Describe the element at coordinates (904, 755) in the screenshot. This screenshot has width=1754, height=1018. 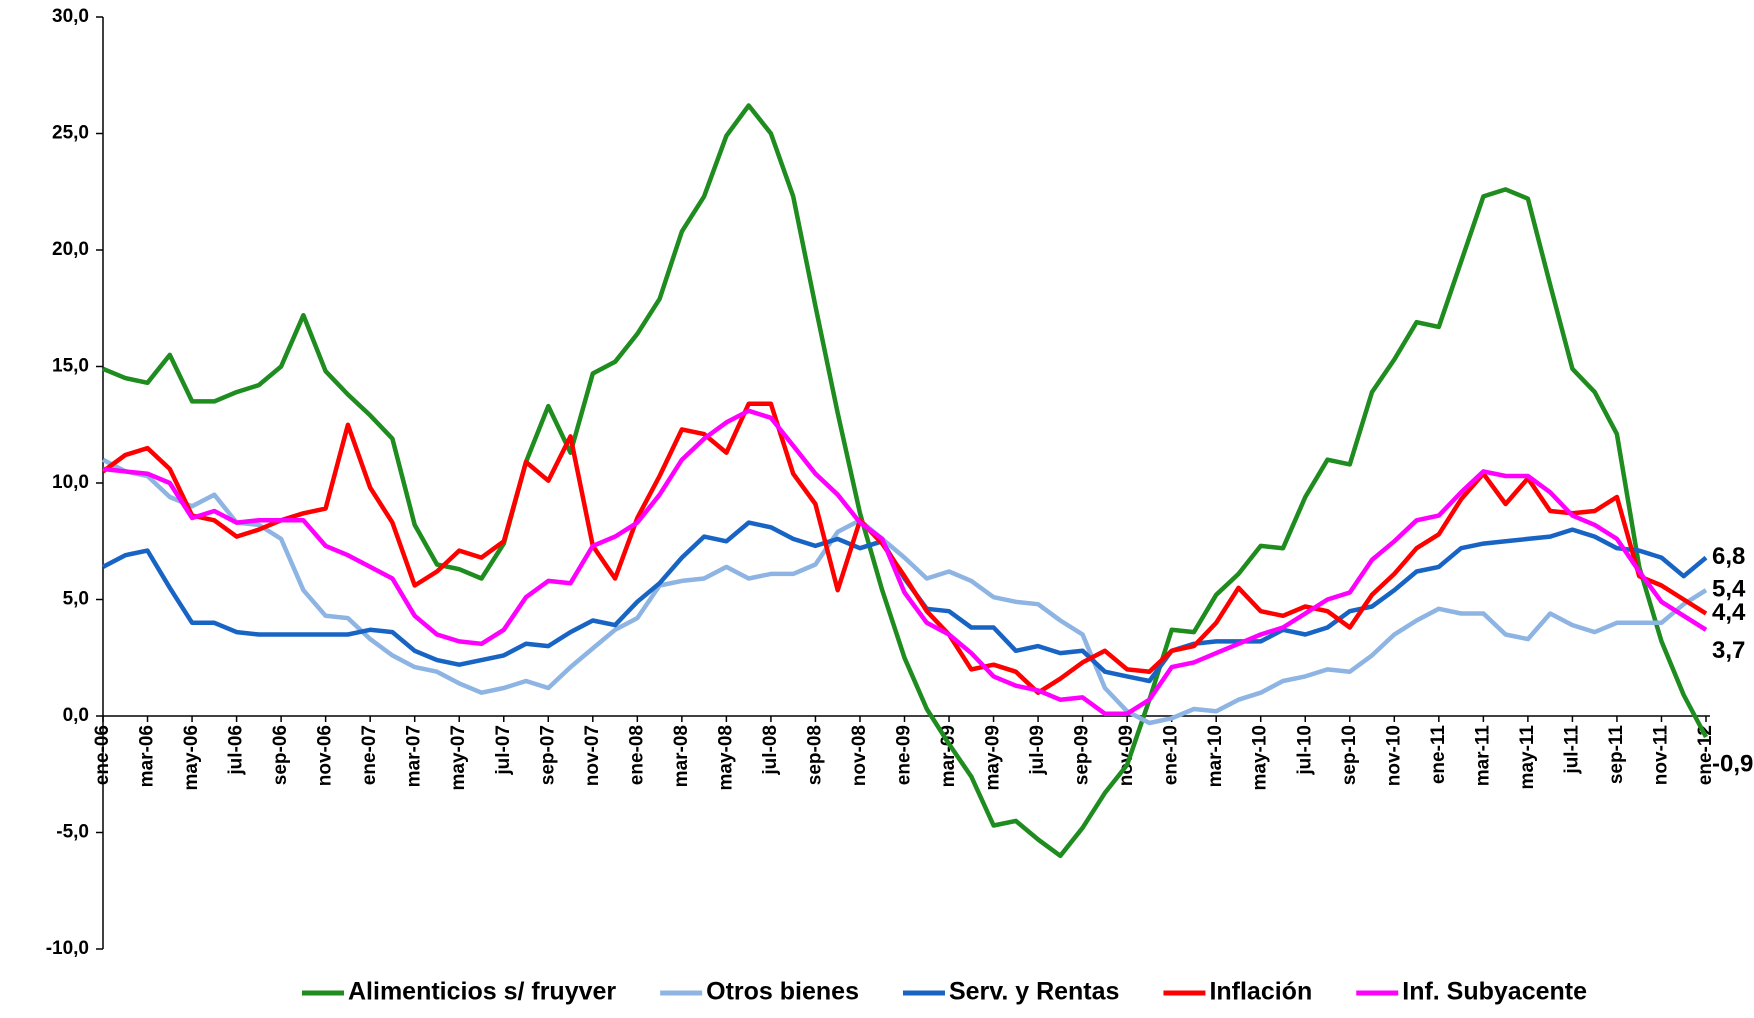
I see `x-tick-label: ene-09` at that location.